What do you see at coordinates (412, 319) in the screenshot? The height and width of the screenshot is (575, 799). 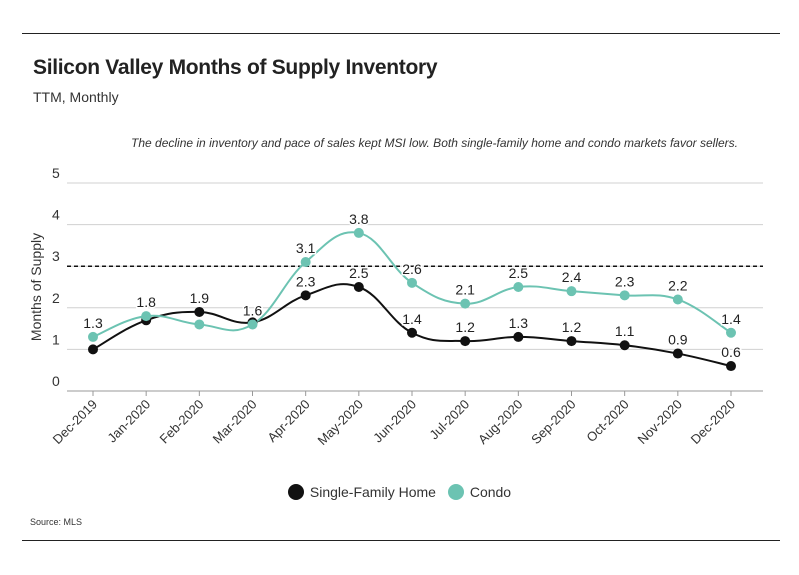 I see `data-label-sfh: 1.4` at bounding box center [412, 319].